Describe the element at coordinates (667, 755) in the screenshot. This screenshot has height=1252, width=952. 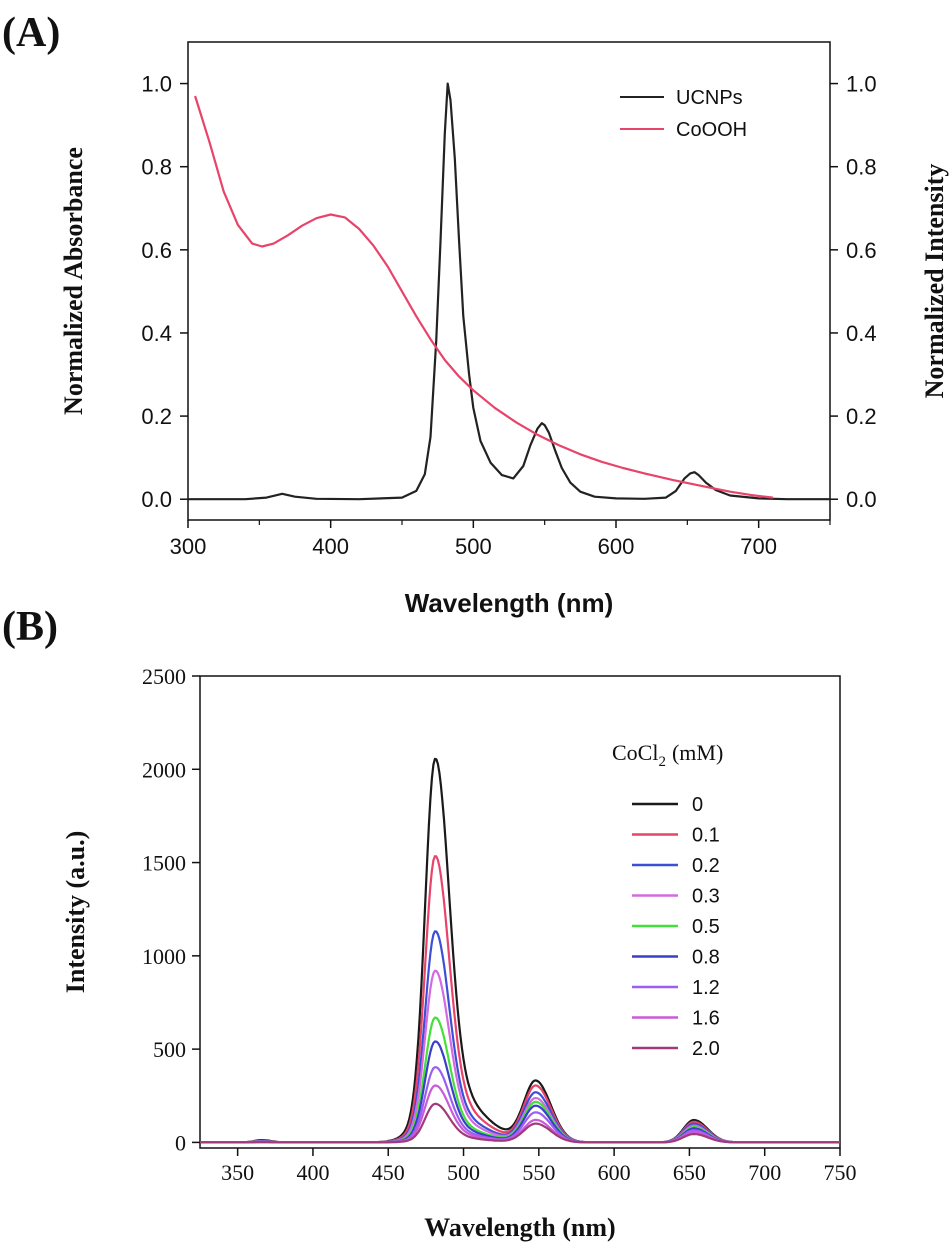
I see `legend-title: CoCl2 (mM)` at that location.